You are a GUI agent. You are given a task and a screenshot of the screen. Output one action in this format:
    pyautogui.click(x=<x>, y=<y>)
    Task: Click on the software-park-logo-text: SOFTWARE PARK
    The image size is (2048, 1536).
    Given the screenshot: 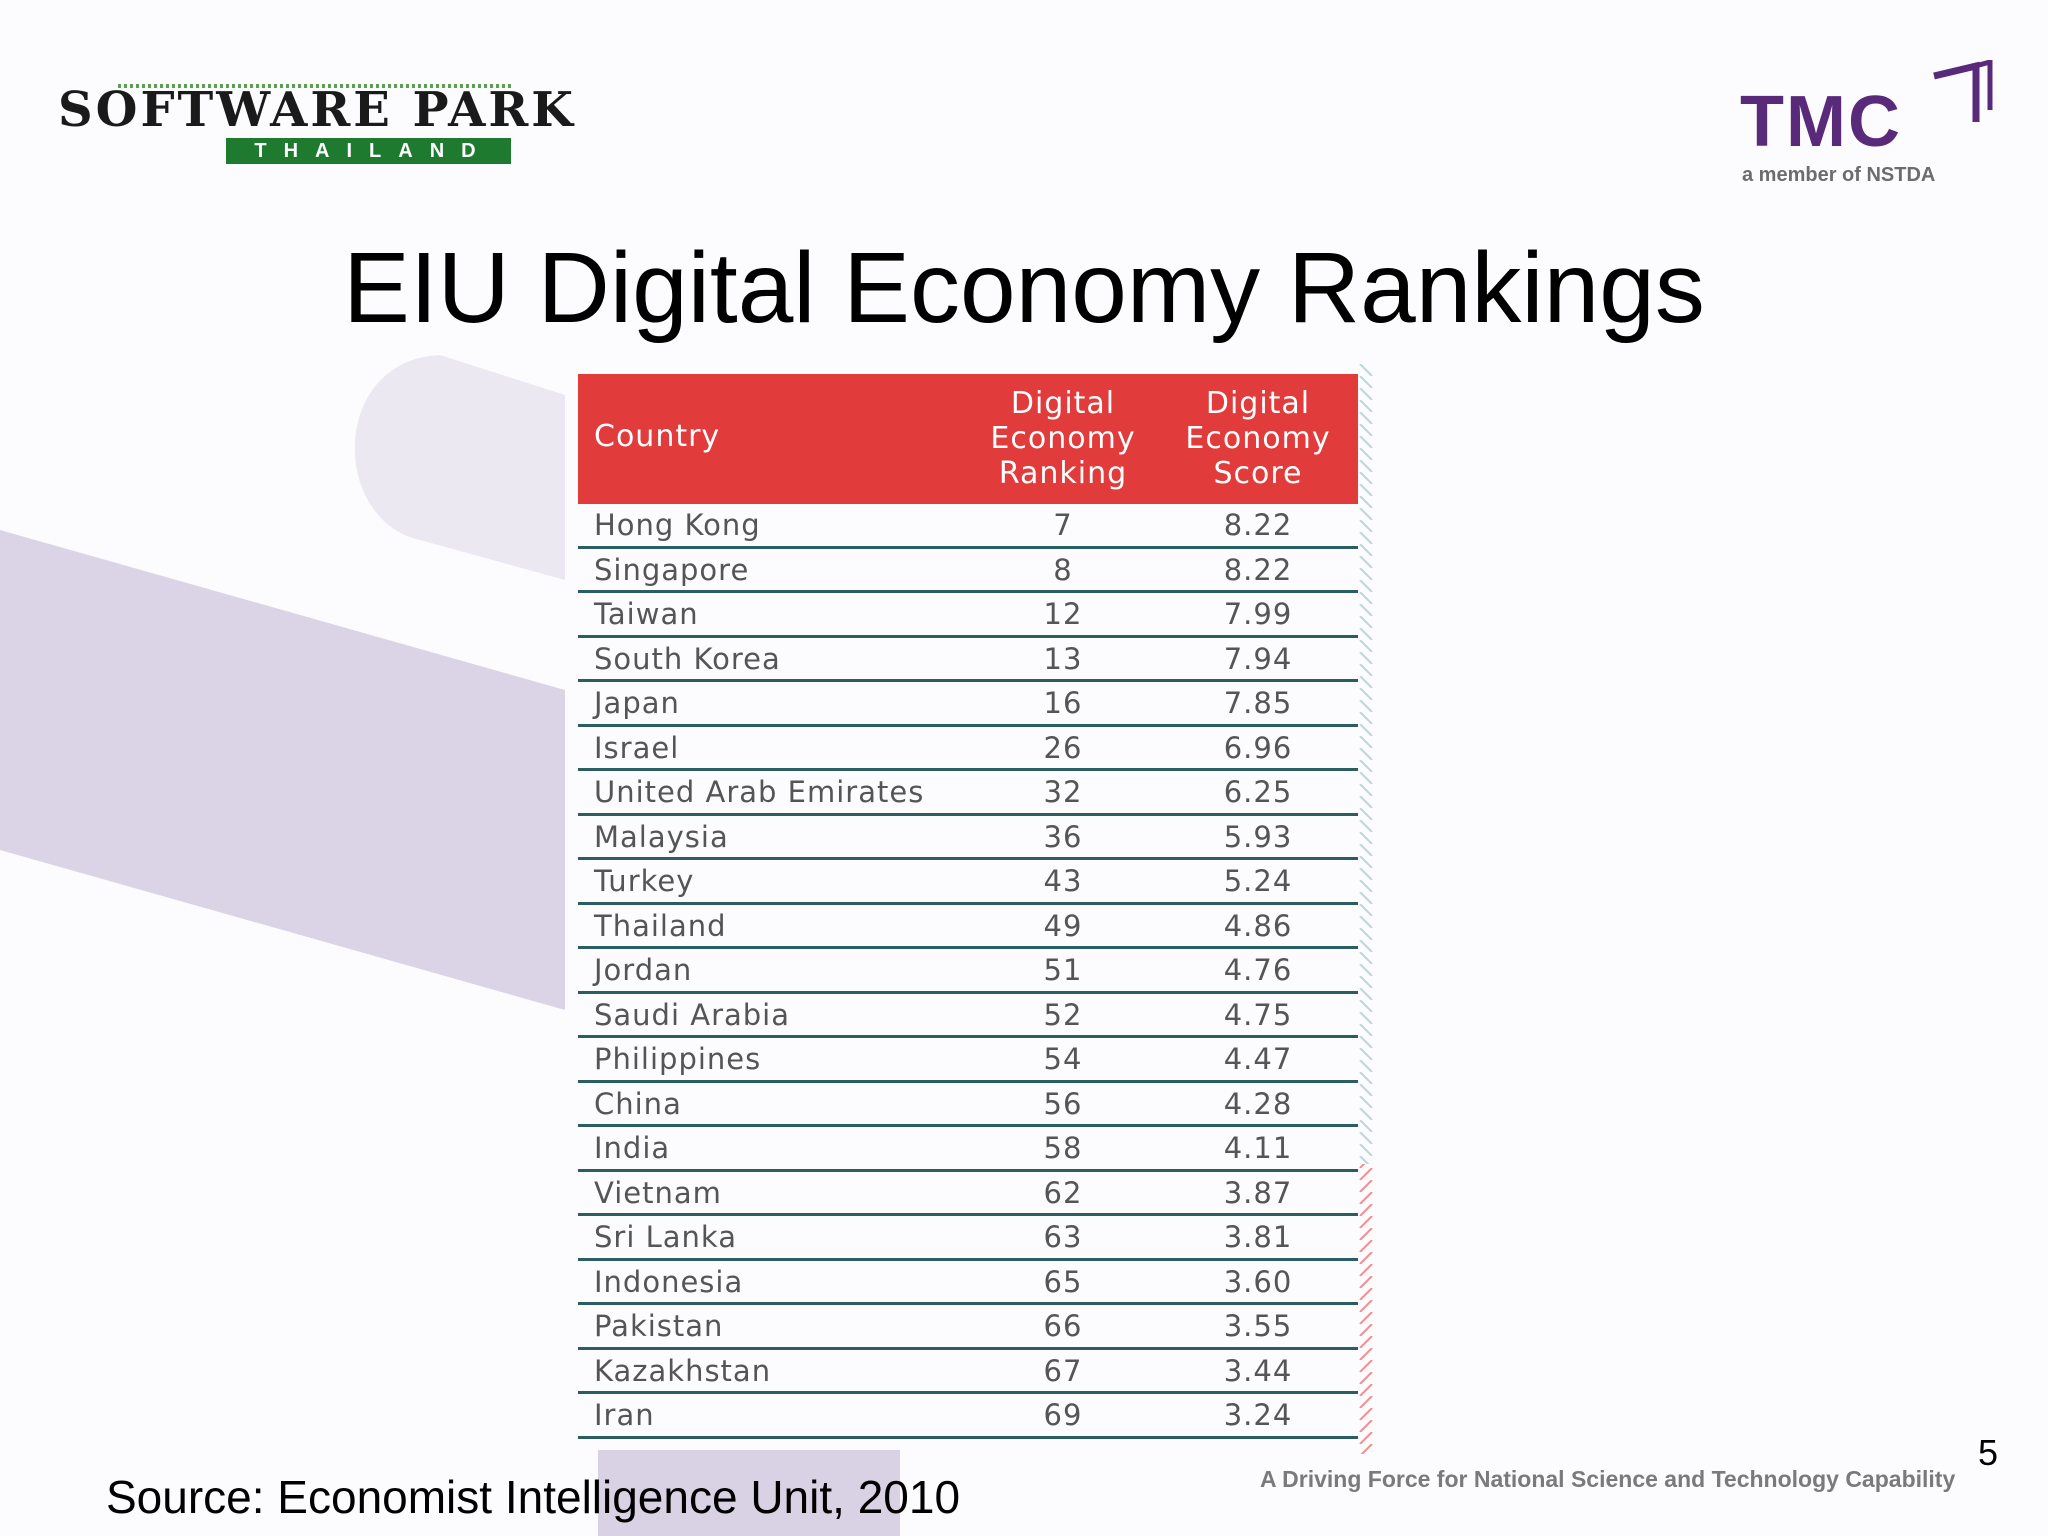 What is the action you would take?
    pyautogui.click(x=317, y=110)
    